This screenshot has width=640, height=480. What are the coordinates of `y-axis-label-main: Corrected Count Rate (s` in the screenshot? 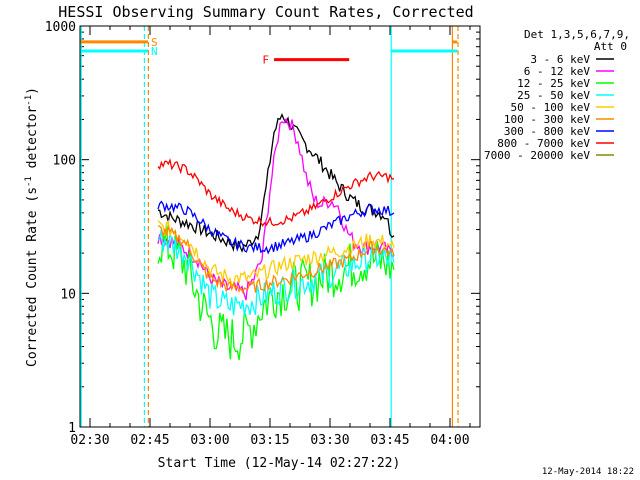 It's located at (32, 277).